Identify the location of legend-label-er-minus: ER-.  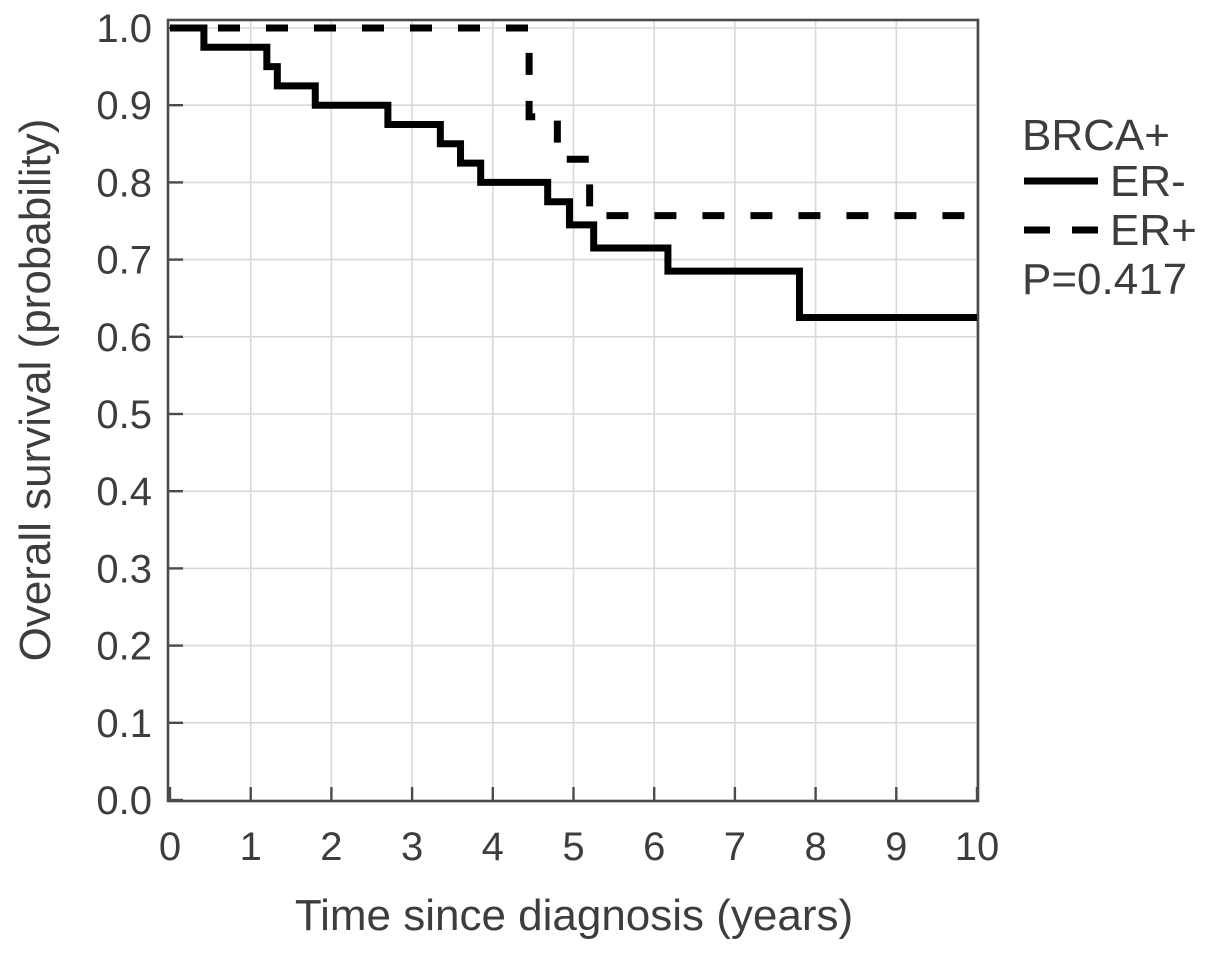
(1148, 181).